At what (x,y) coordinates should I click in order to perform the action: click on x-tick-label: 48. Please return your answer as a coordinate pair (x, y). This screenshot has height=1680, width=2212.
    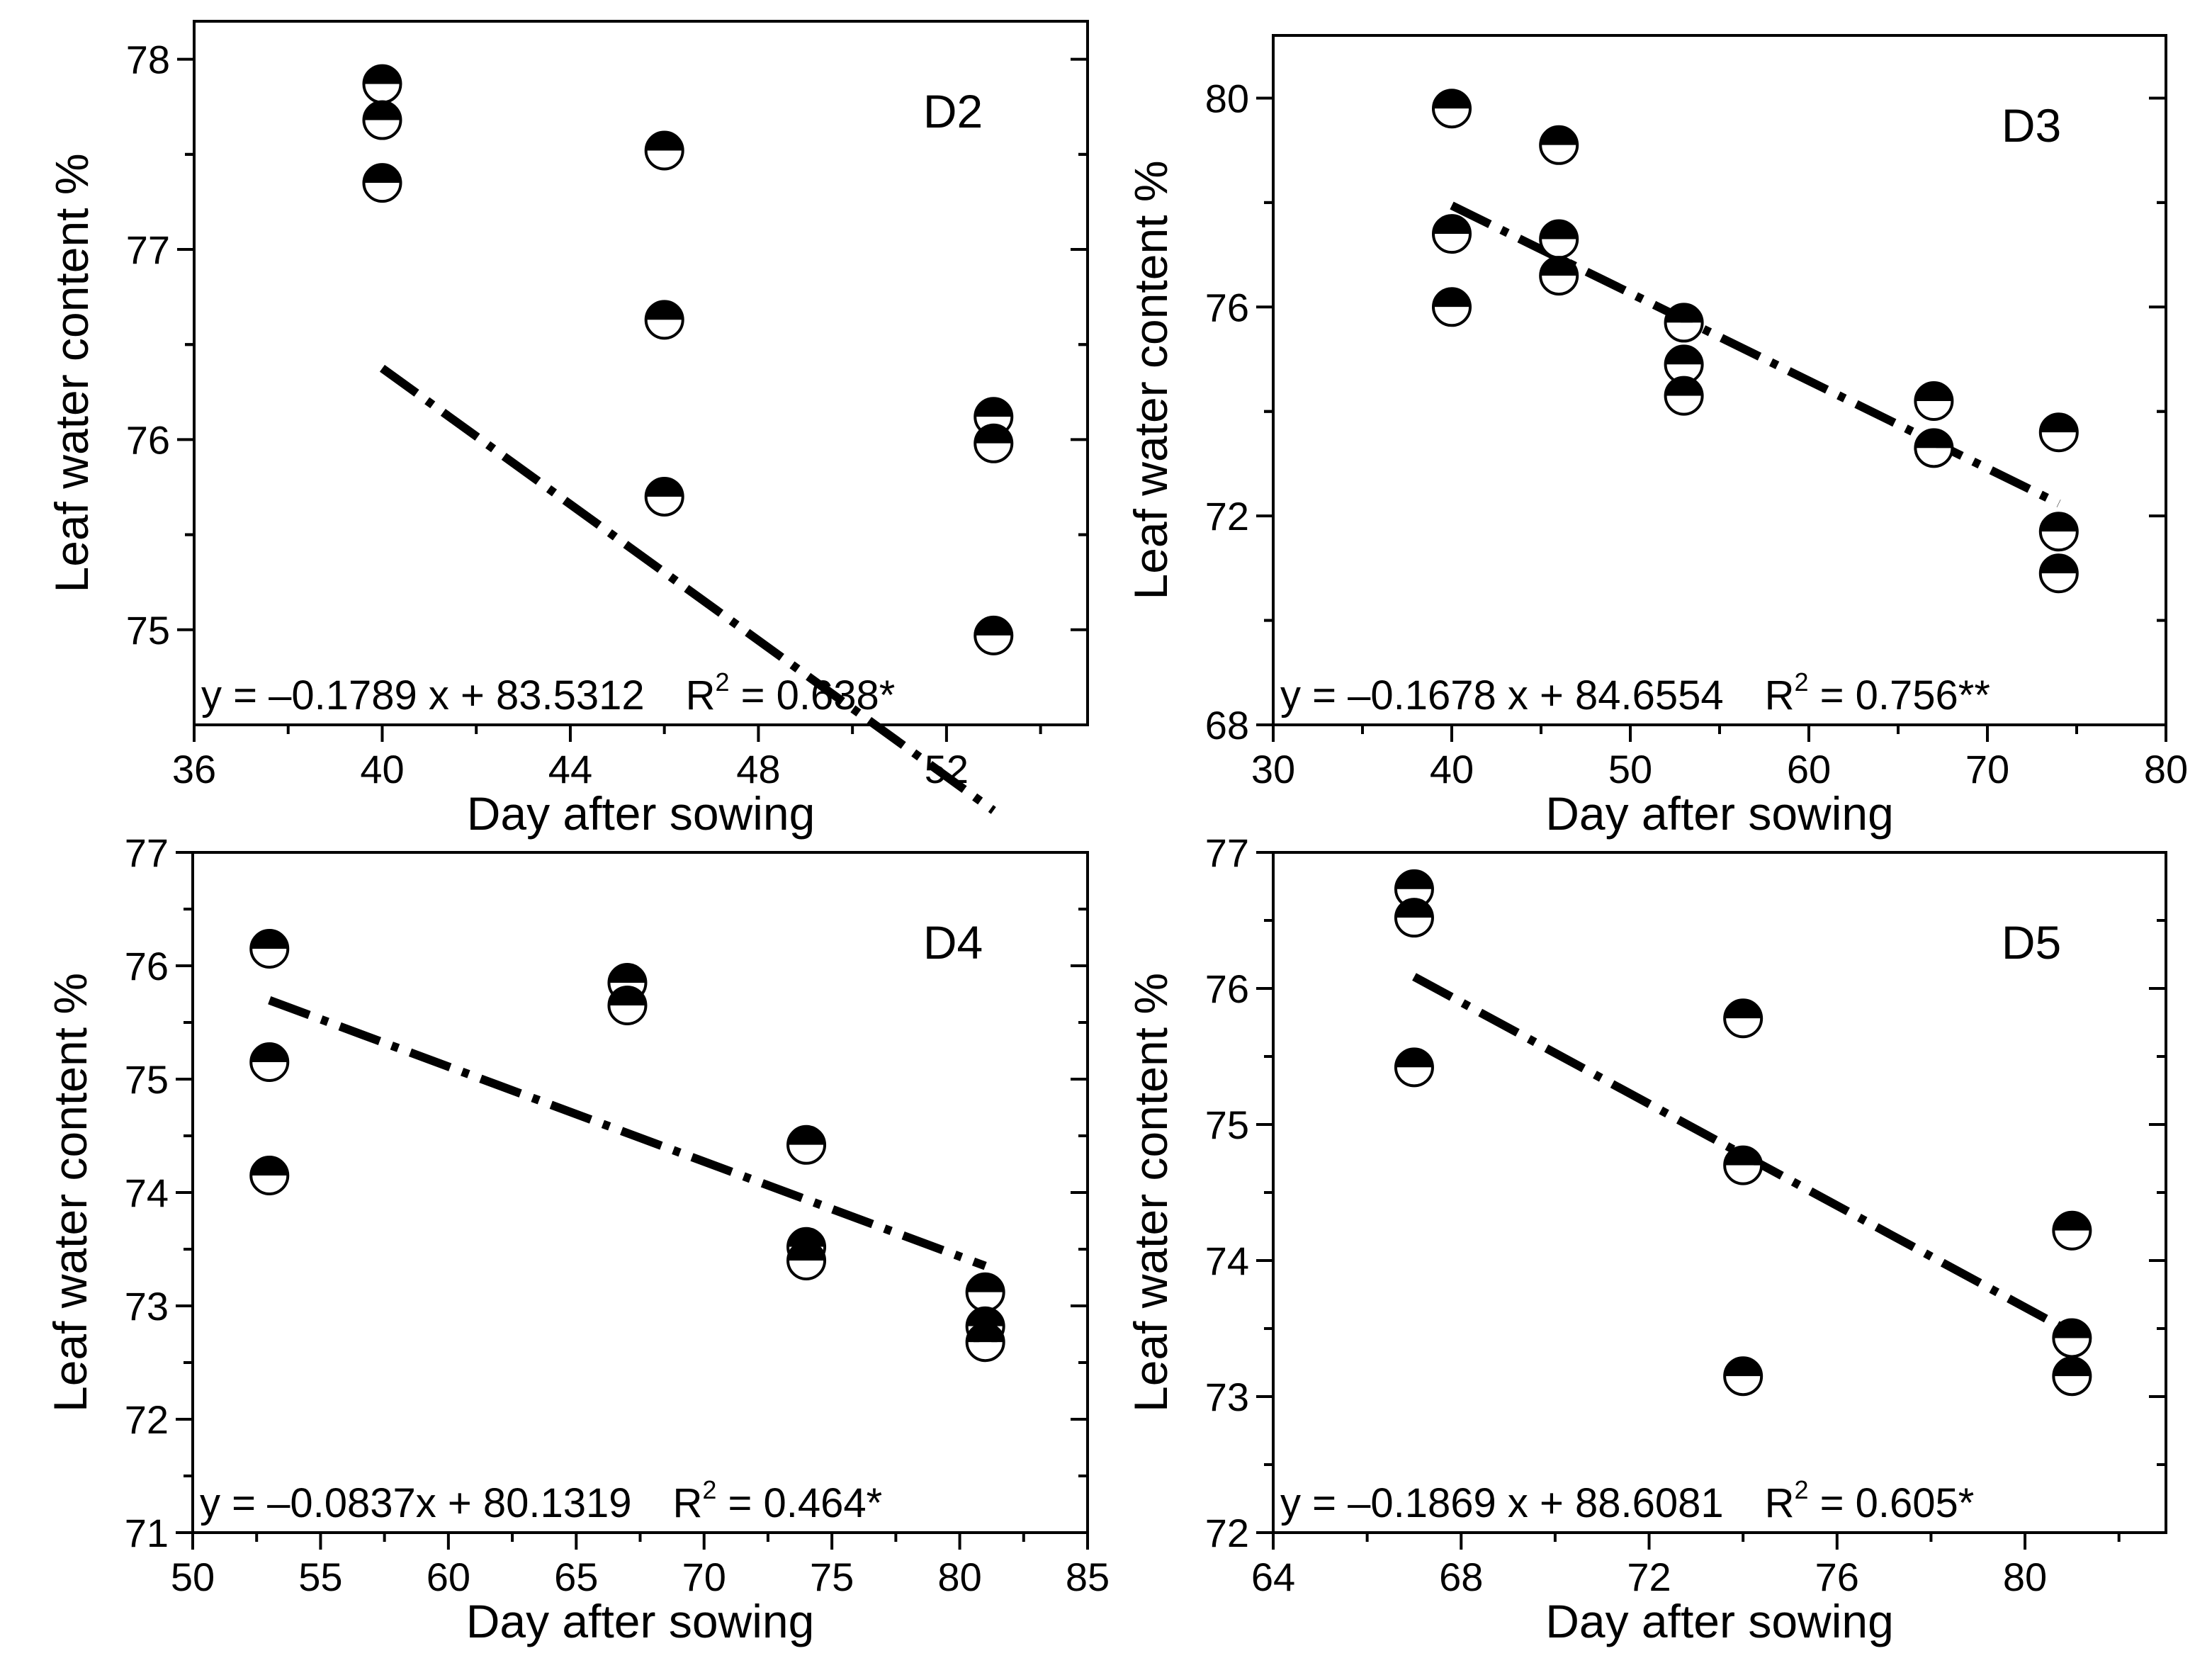
    Looking at the image, I should click on (758, 769).